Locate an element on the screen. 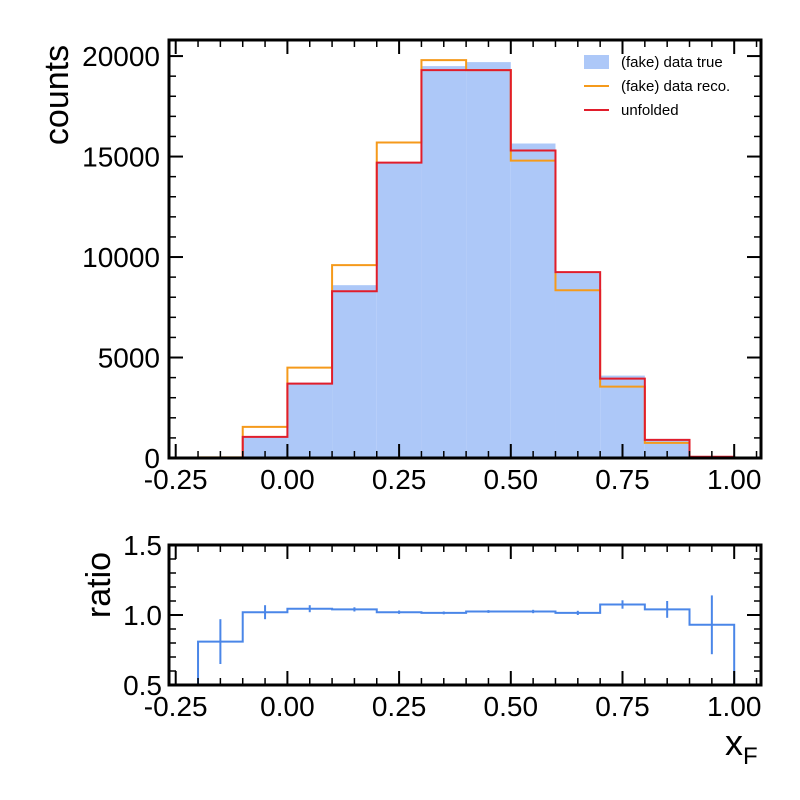  y-tick-label: 0 is located at coordinates (152, 458).